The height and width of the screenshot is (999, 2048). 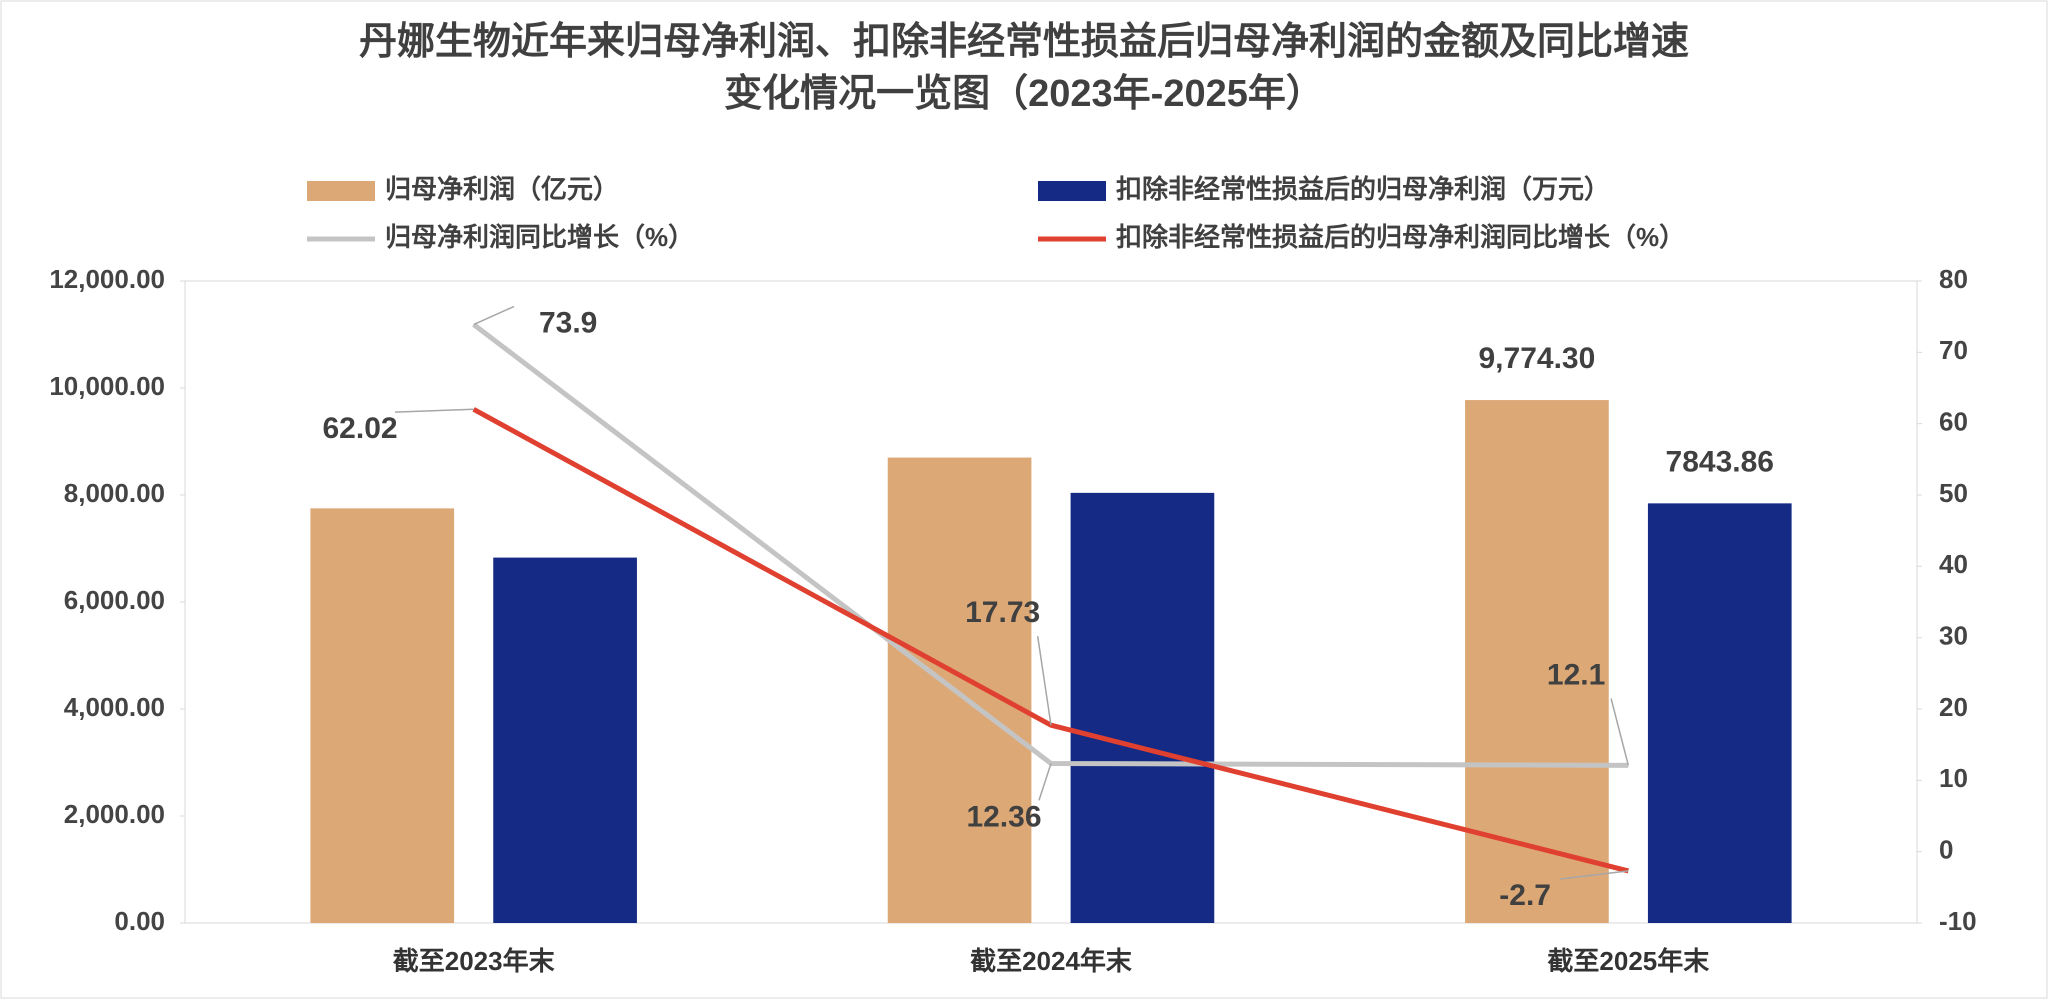 I want to click on y2-tick-label: 40, so click(x=1953, y=564).